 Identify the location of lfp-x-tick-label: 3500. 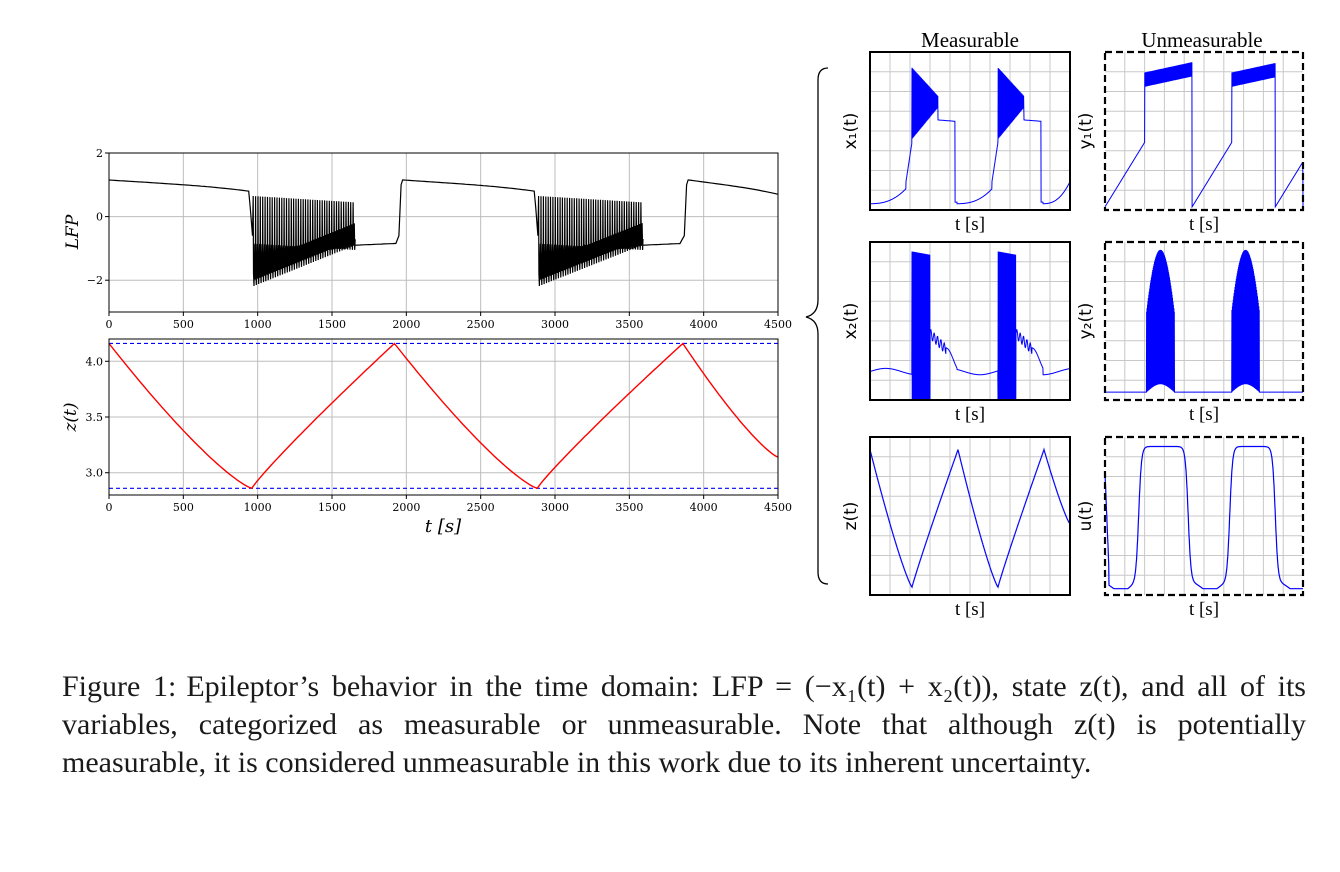
(629, 324).